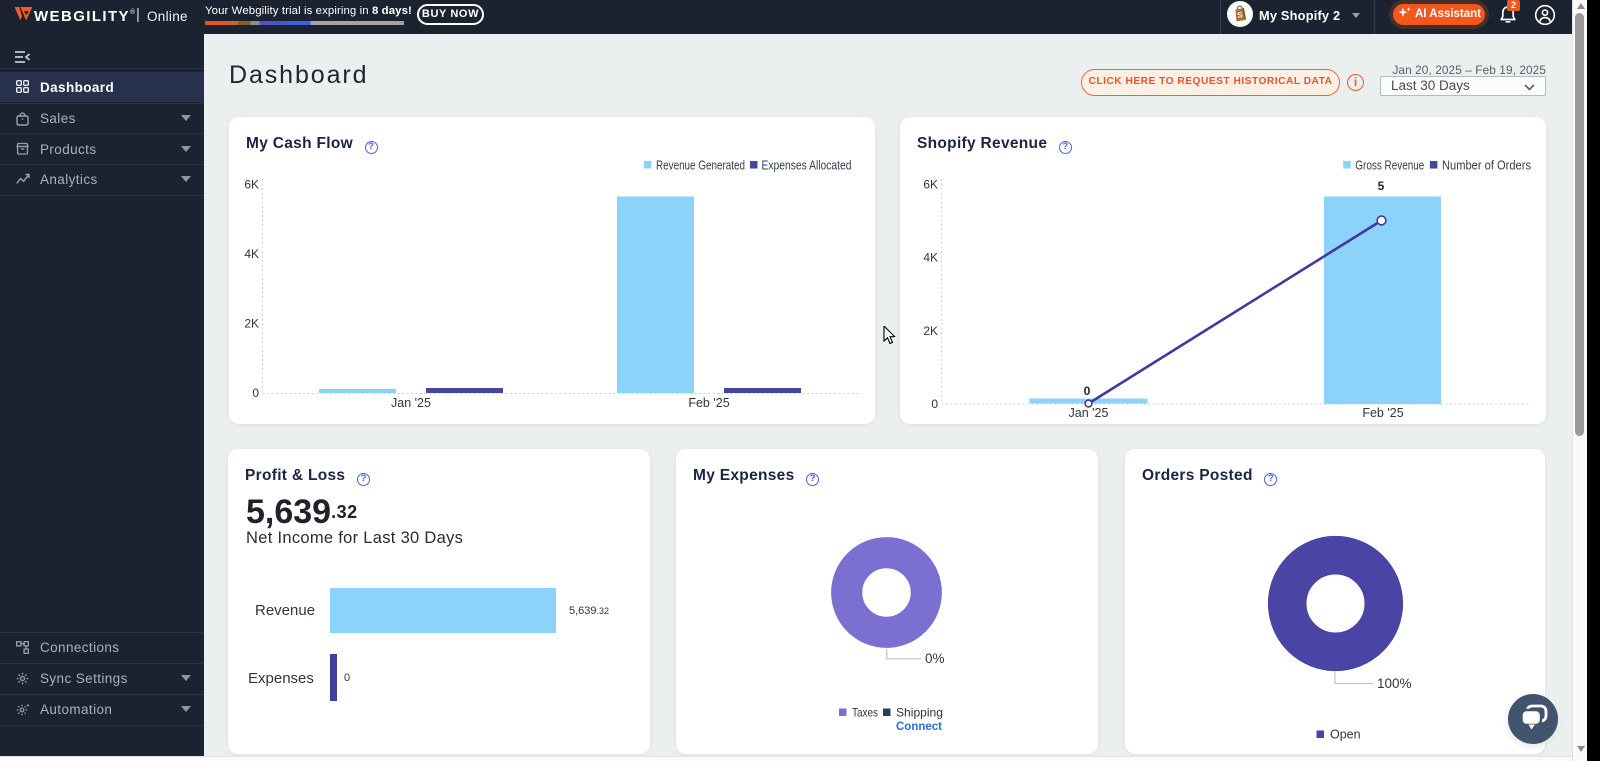  What do you see at coordinates (700, 166) in the screenshot?
I see `svg-text: Revenue Generated` at bounding box center [700, 166].